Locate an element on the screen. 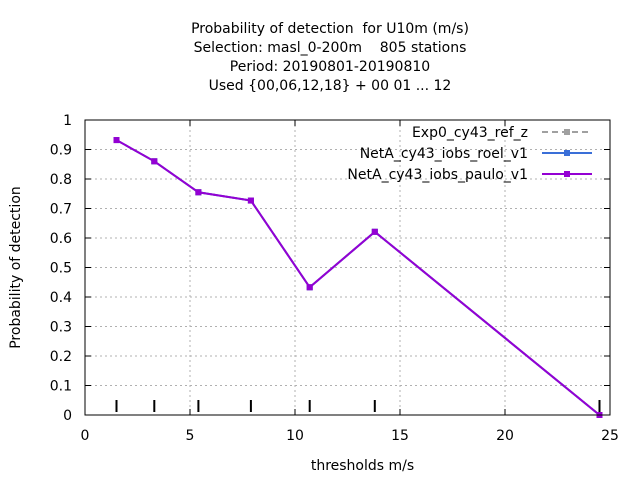 Image resolution: width=640 pixels, height=480 pixels. legend-label: NetA_cy43_iobs_roel_v1 is located at coordinates (444, 154).